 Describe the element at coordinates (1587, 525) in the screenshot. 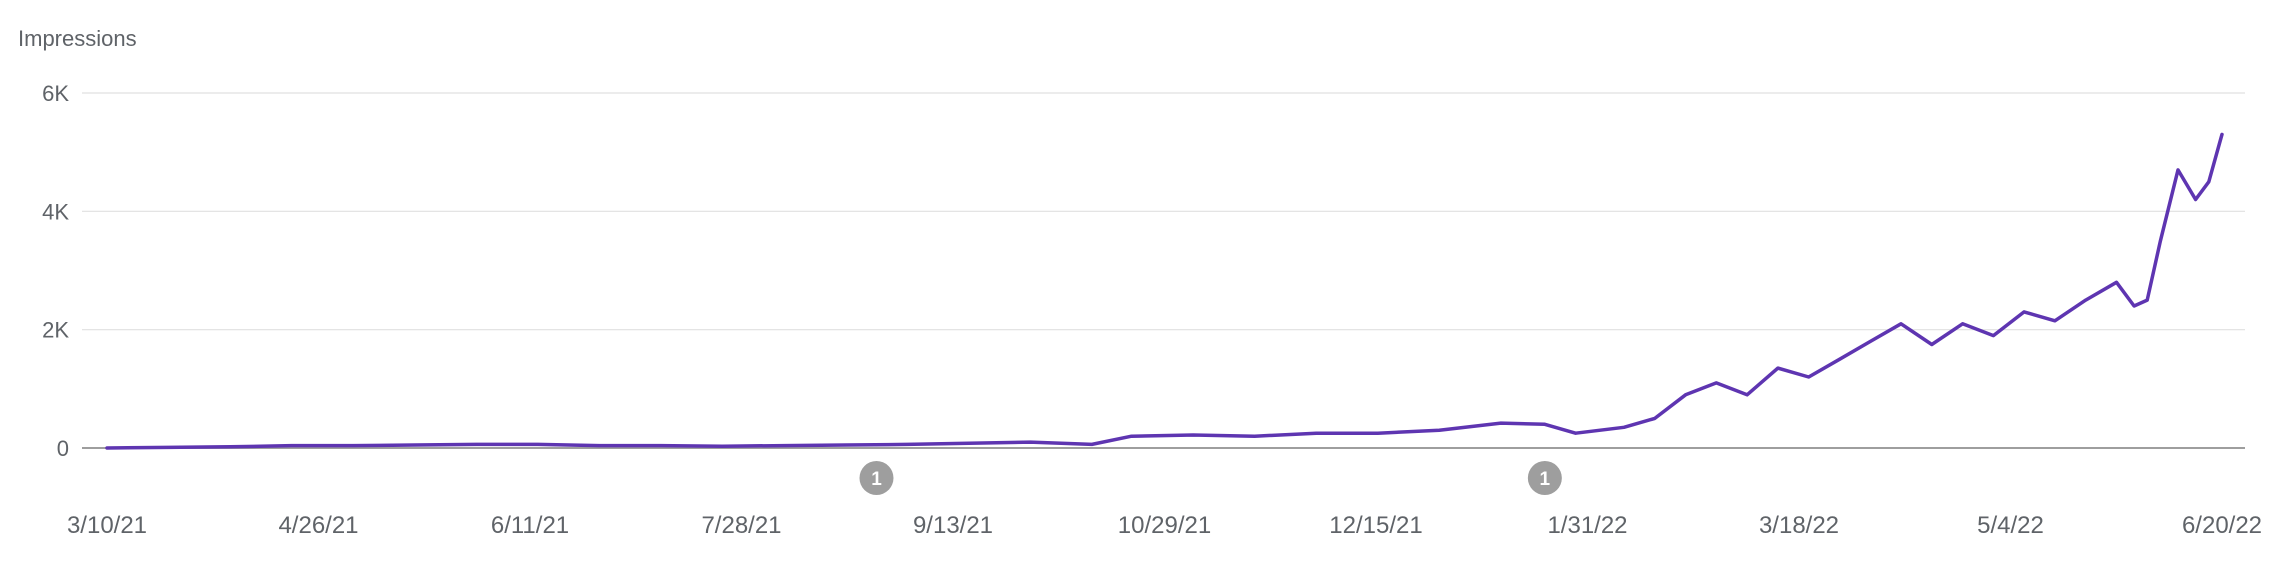

I see `x-tick-label: 1/31/22` at that location.